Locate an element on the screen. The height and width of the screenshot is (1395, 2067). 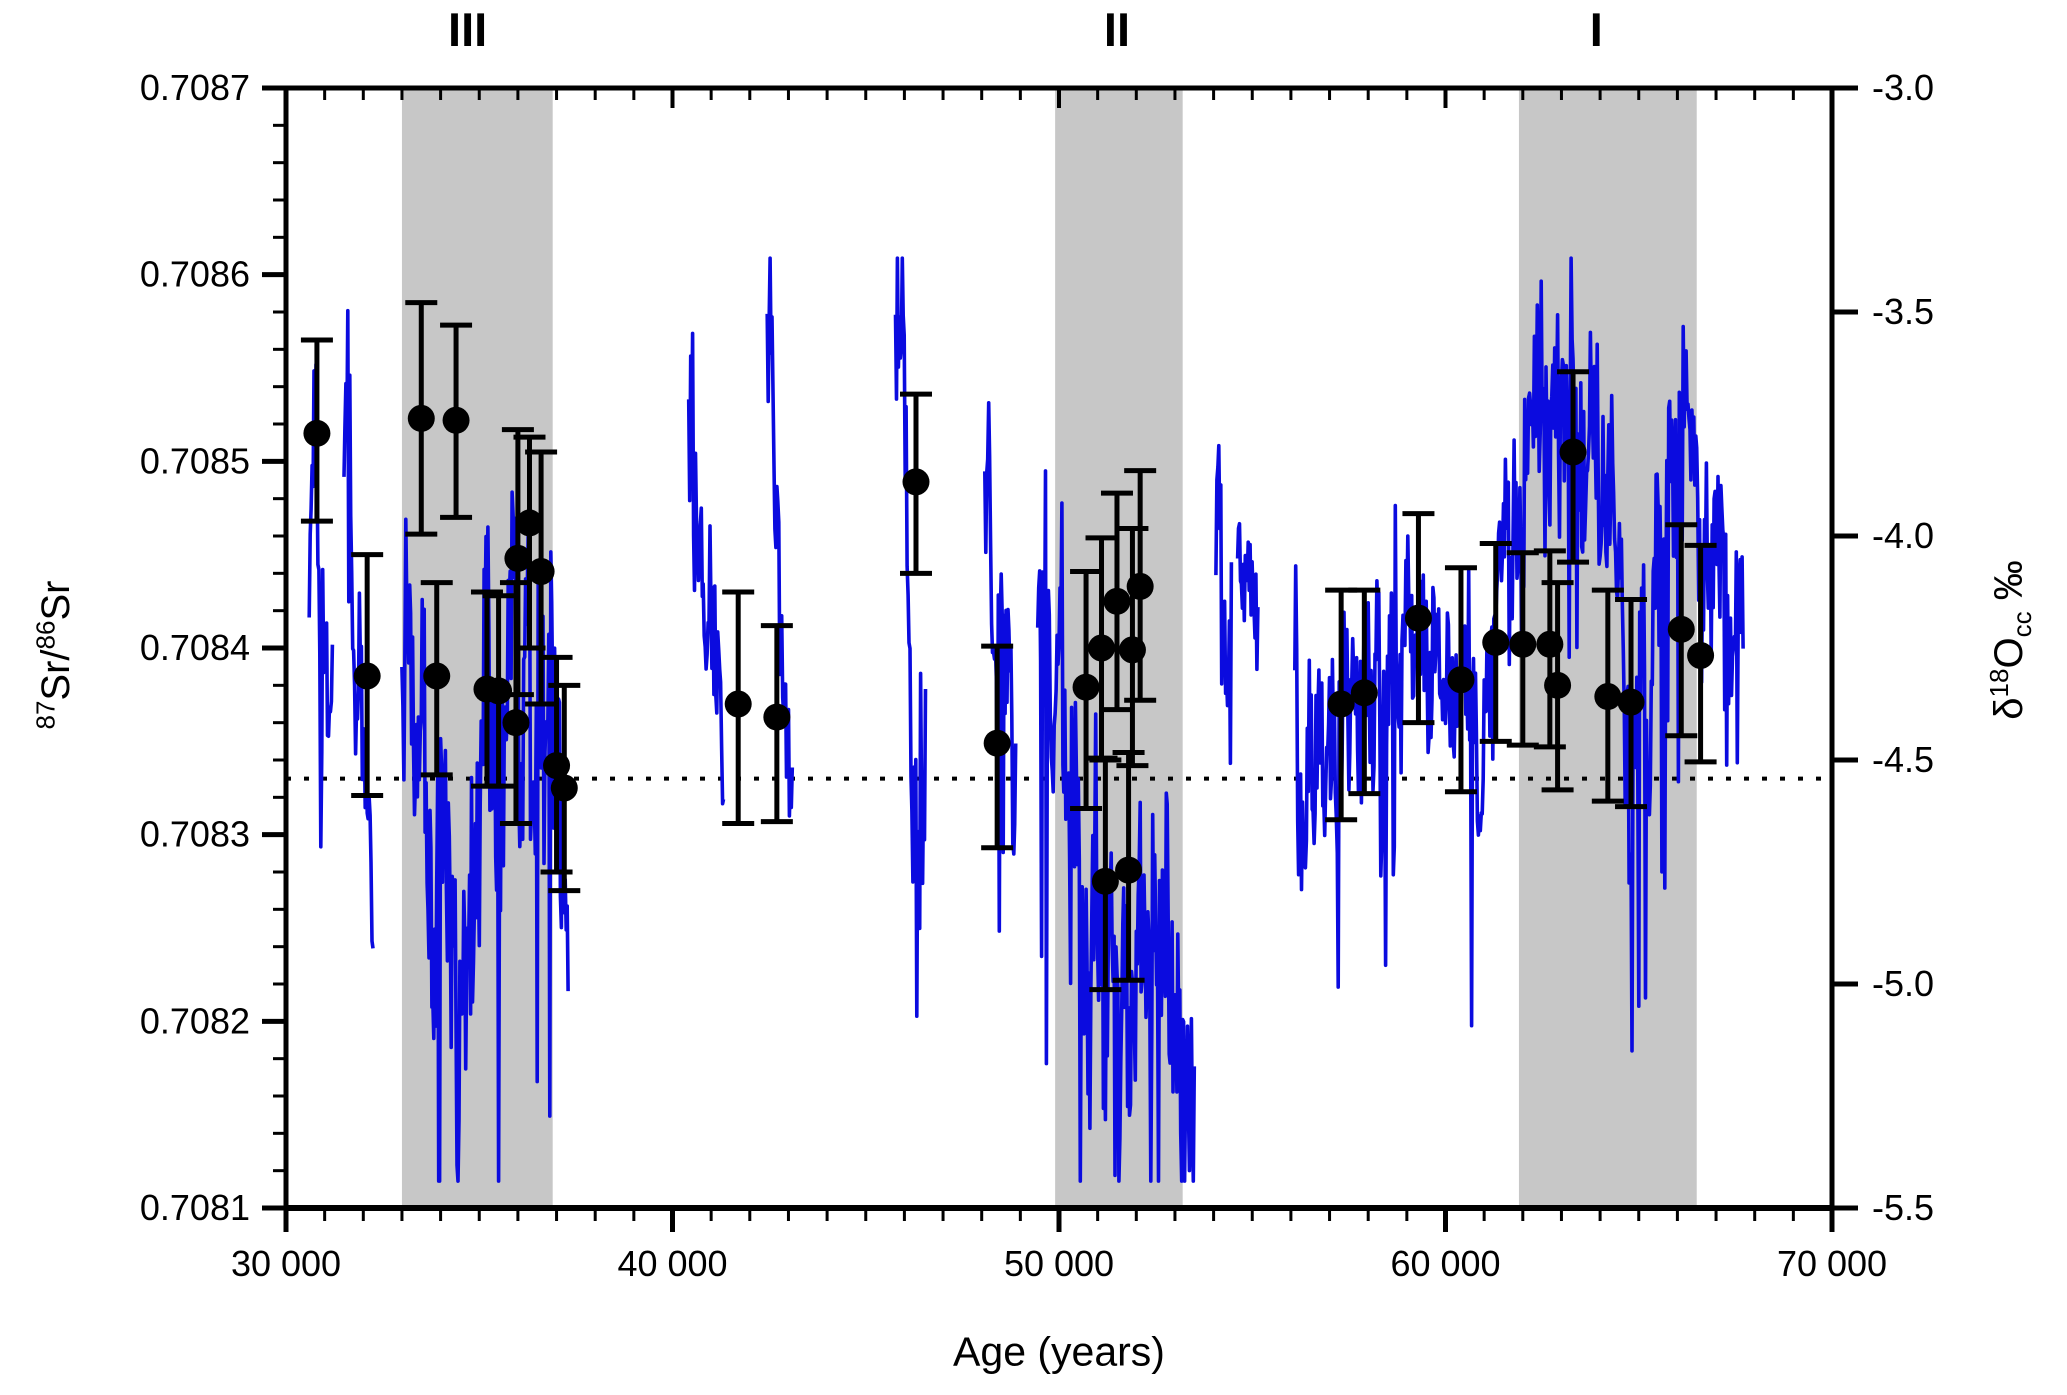
y-right-tick-label: -4.5 is located at coordinates (1903, 759).